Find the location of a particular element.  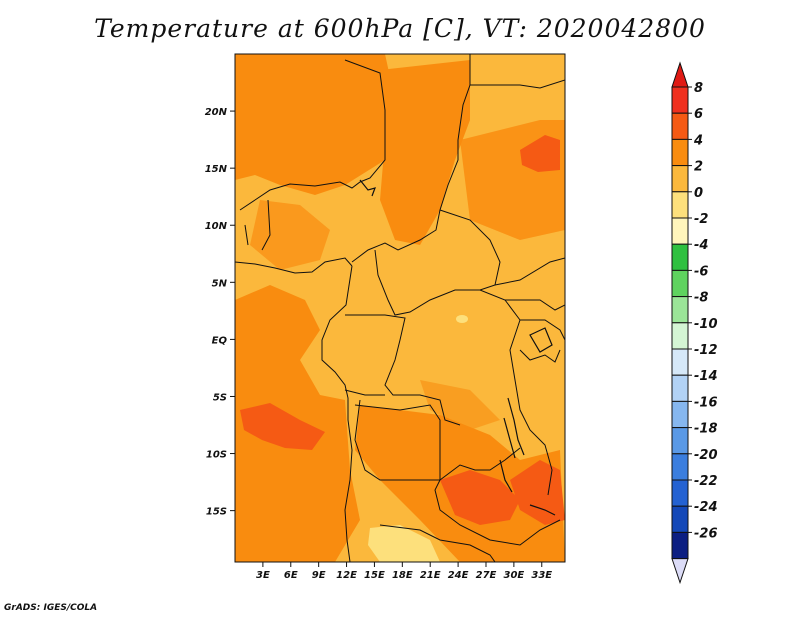

colorbar-label: 2 is located at coordinates (698, 167).